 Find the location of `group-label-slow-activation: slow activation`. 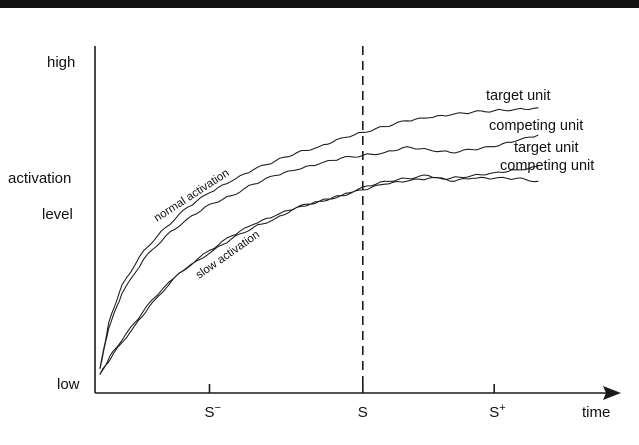

group-label-slow-activation: slow activation is located at coordinates (228, 255).